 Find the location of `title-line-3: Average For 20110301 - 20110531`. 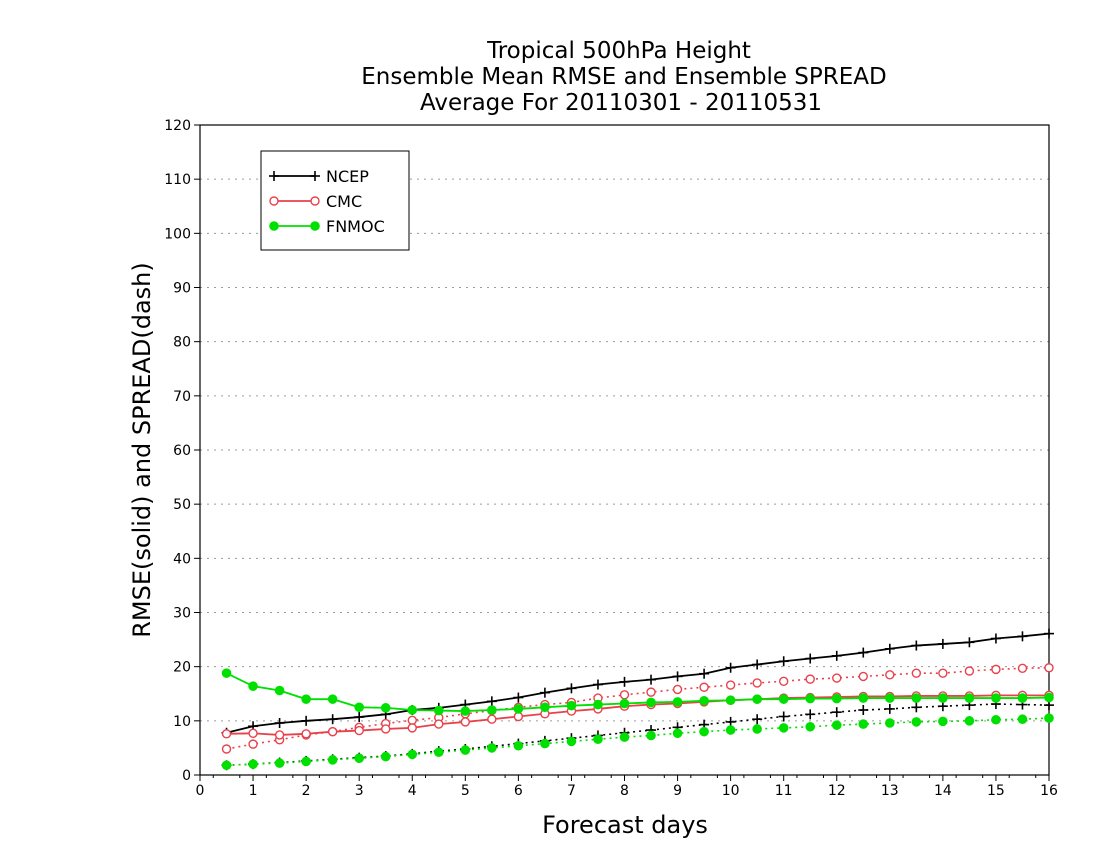

title-line-3: Average For 20110301 - 20110531 is located at coordinates (621, 103).